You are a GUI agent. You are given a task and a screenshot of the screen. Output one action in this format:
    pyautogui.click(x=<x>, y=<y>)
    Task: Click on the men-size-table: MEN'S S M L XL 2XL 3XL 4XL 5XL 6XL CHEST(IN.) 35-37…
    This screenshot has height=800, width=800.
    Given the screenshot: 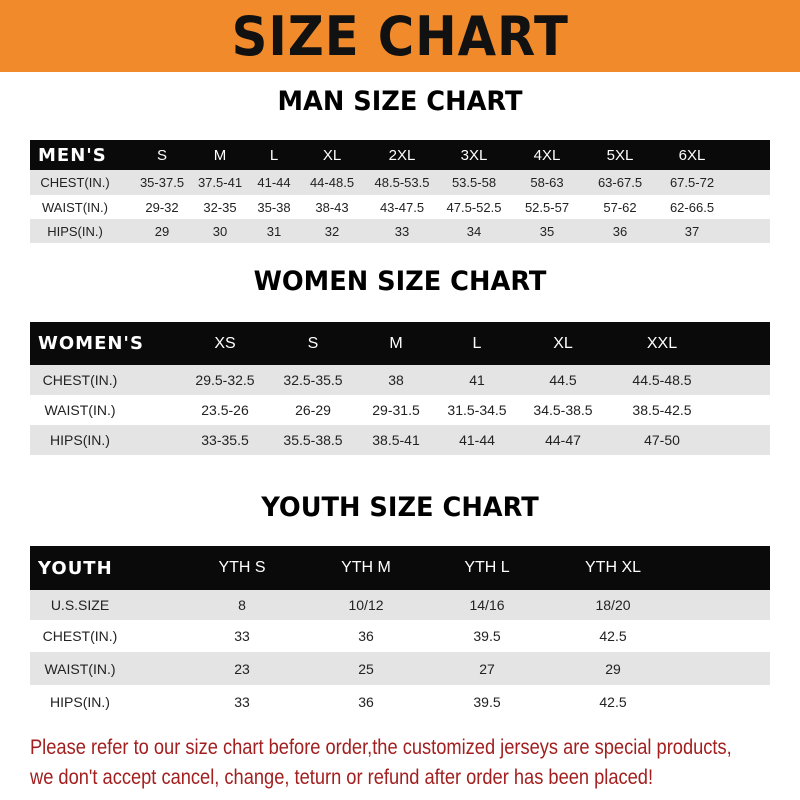 What is the action you would take?
    pyautogui.click(x=400, y=191)
    